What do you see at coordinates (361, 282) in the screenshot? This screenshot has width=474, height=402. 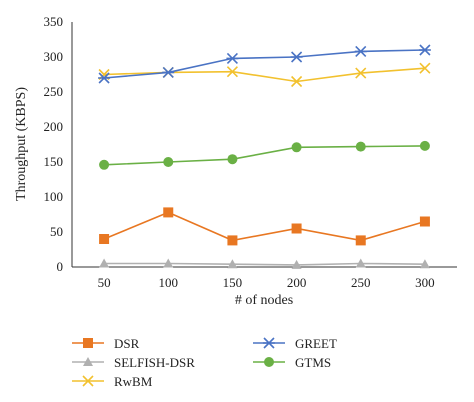 I see `x-tick-label: 250` at bounding box center [361, 282].